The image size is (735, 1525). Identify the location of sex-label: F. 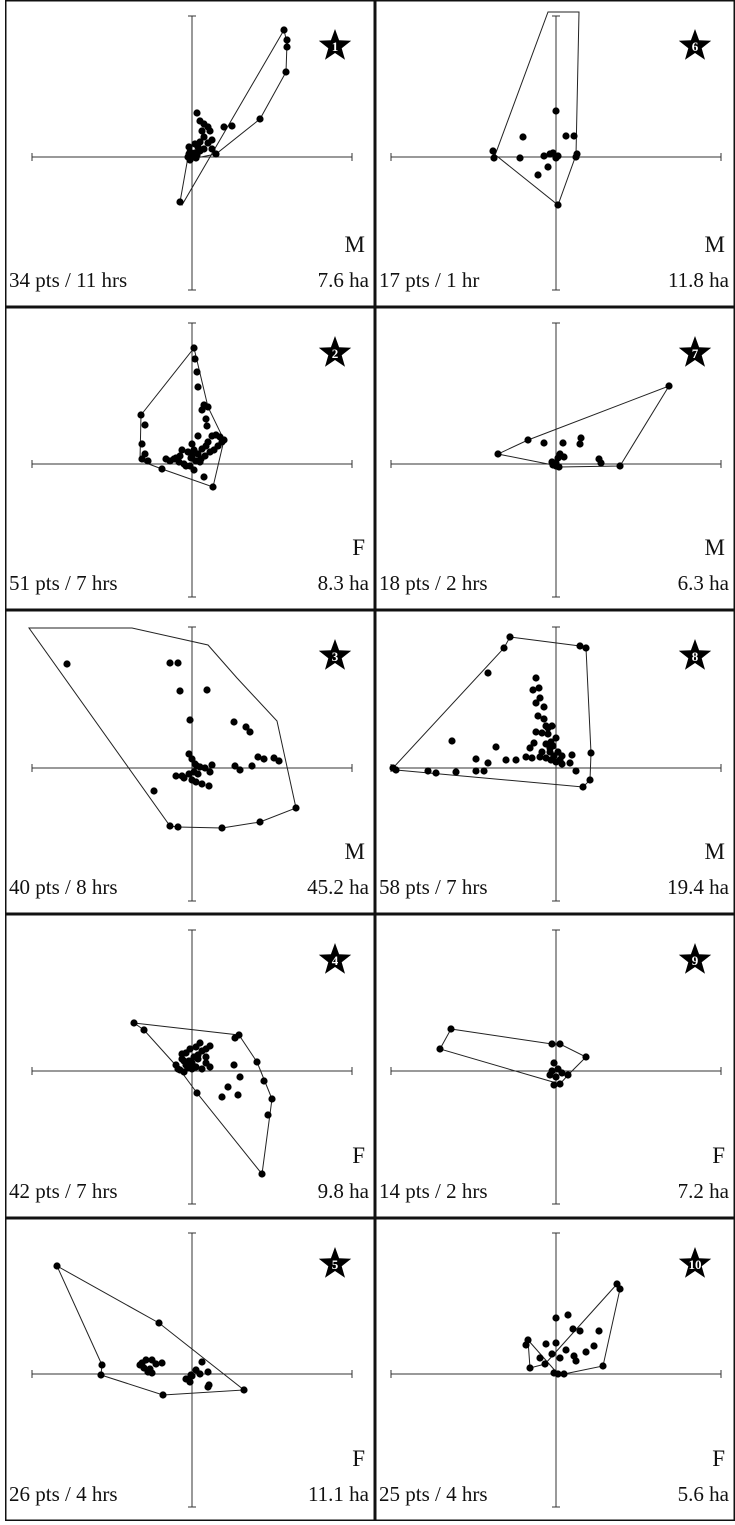
(718, 1458).